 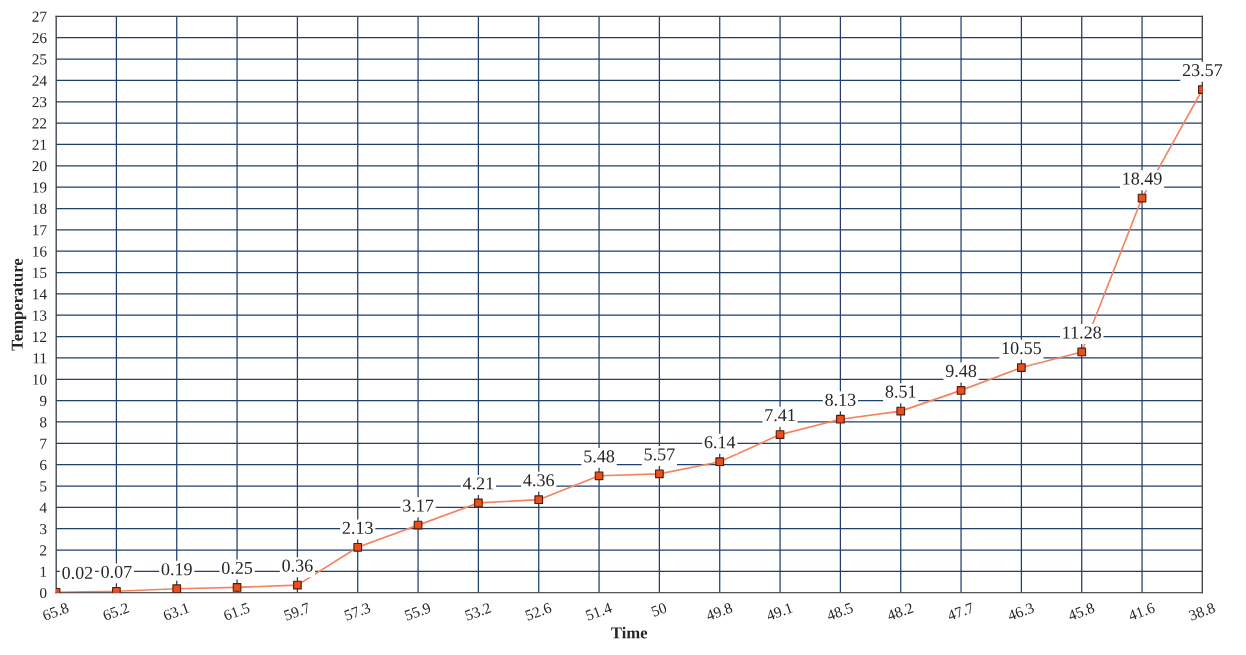 What do you see at coordinates (40, 187) in the screenshot?
I see `y-tick-label: 19` at bounding box center [40, 187].